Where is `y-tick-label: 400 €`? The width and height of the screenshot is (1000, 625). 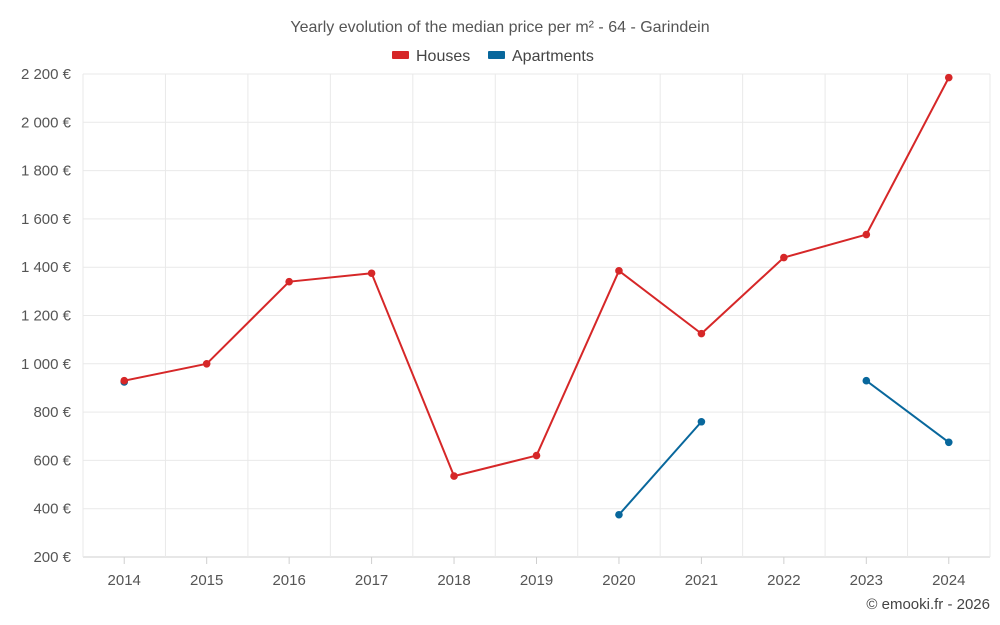 y-tick-label: 400 € is located at coordinates (52, 509).